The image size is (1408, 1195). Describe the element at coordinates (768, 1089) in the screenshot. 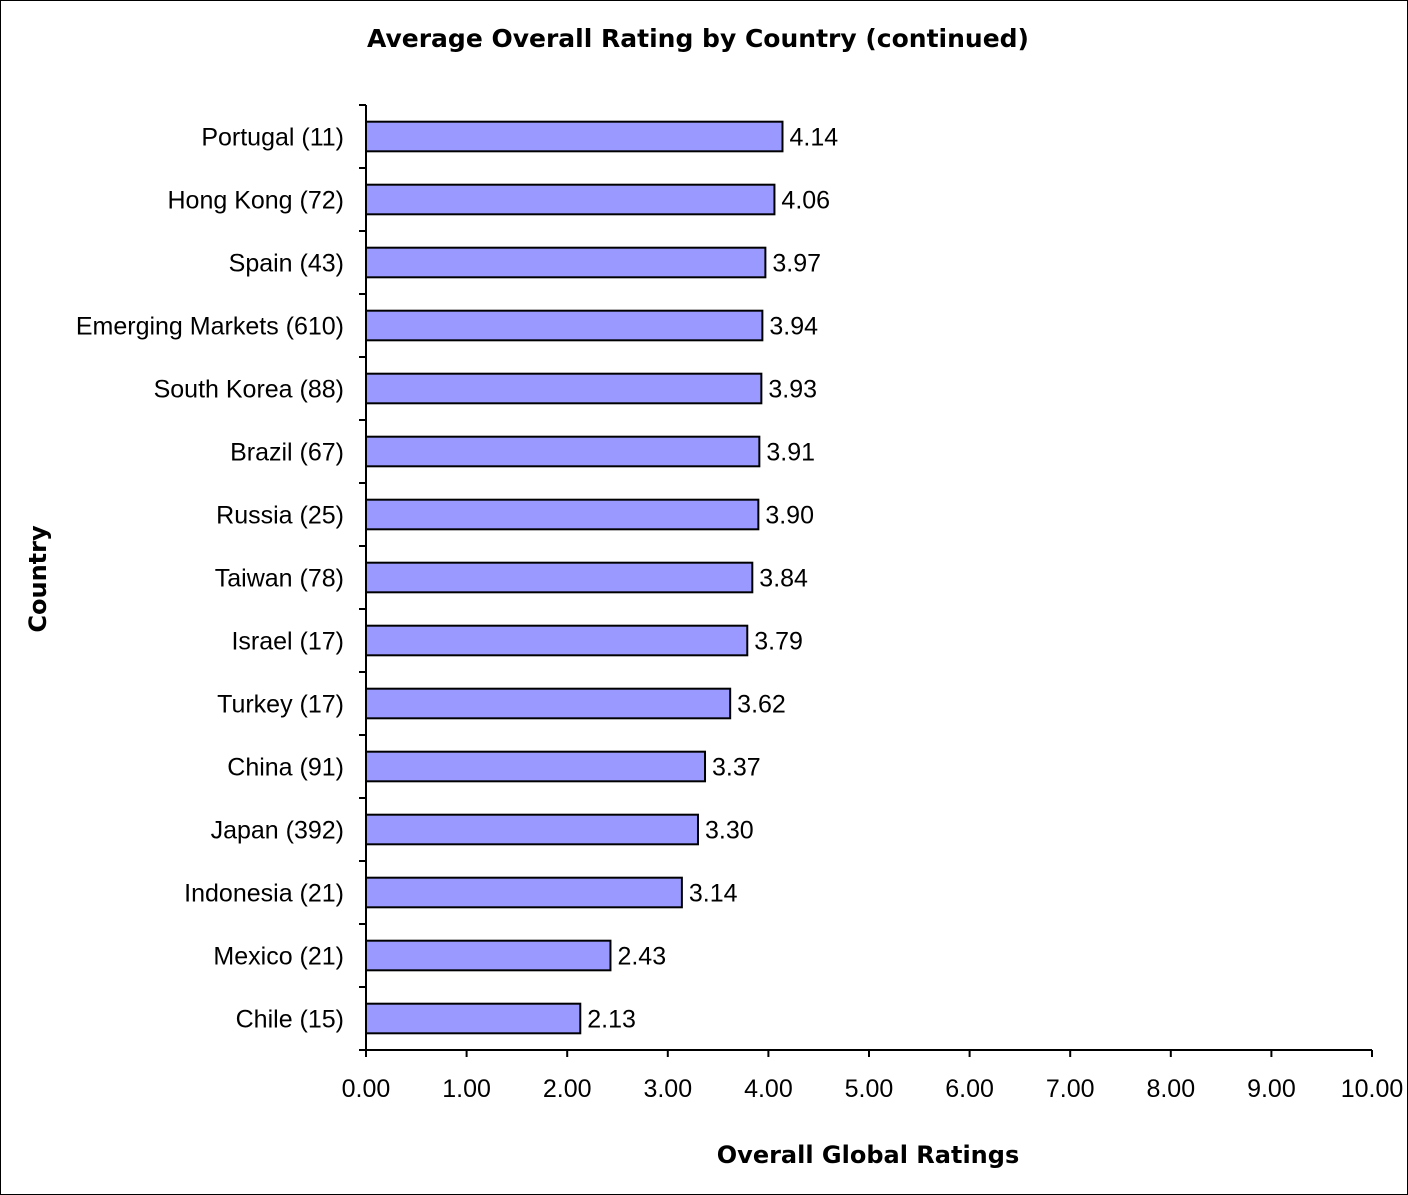

I see `x-tick-label: 4.00` at that location.